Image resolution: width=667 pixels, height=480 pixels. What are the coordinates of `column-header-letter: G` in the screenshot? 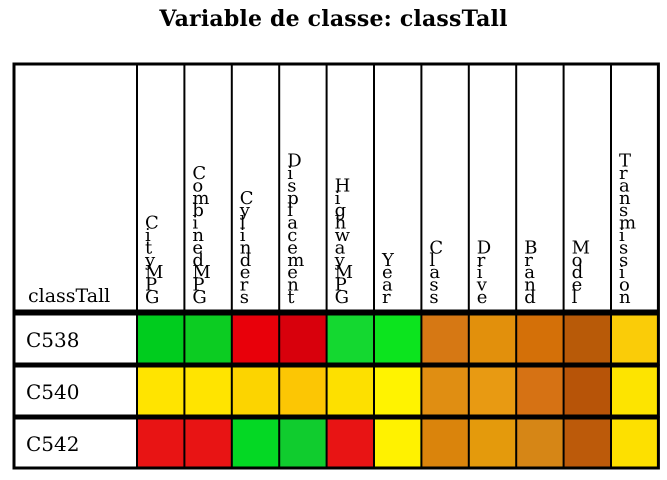 It's located at (342, 297).